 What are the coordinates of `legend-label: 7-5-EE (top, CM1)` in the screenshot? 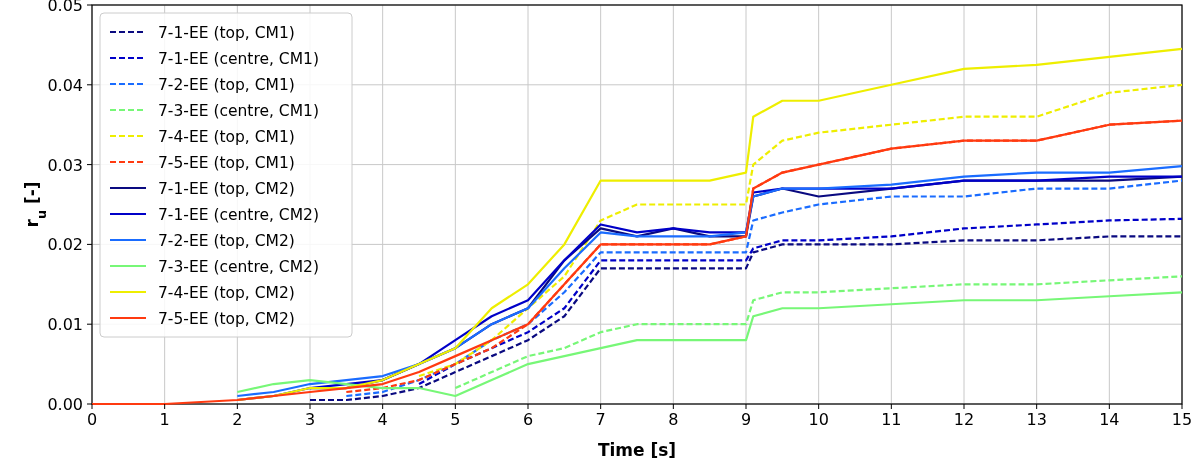 It's located at (226, 163).